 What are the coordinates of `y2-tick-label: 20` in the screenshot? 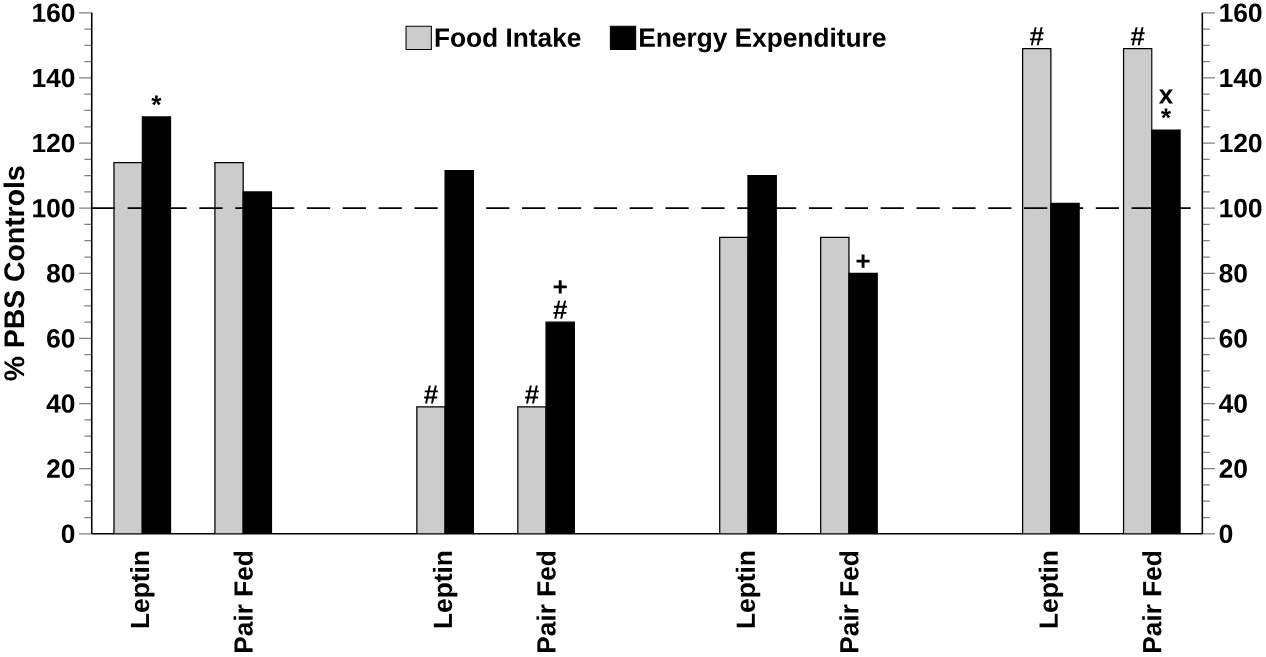 It's located at (1233, 468).